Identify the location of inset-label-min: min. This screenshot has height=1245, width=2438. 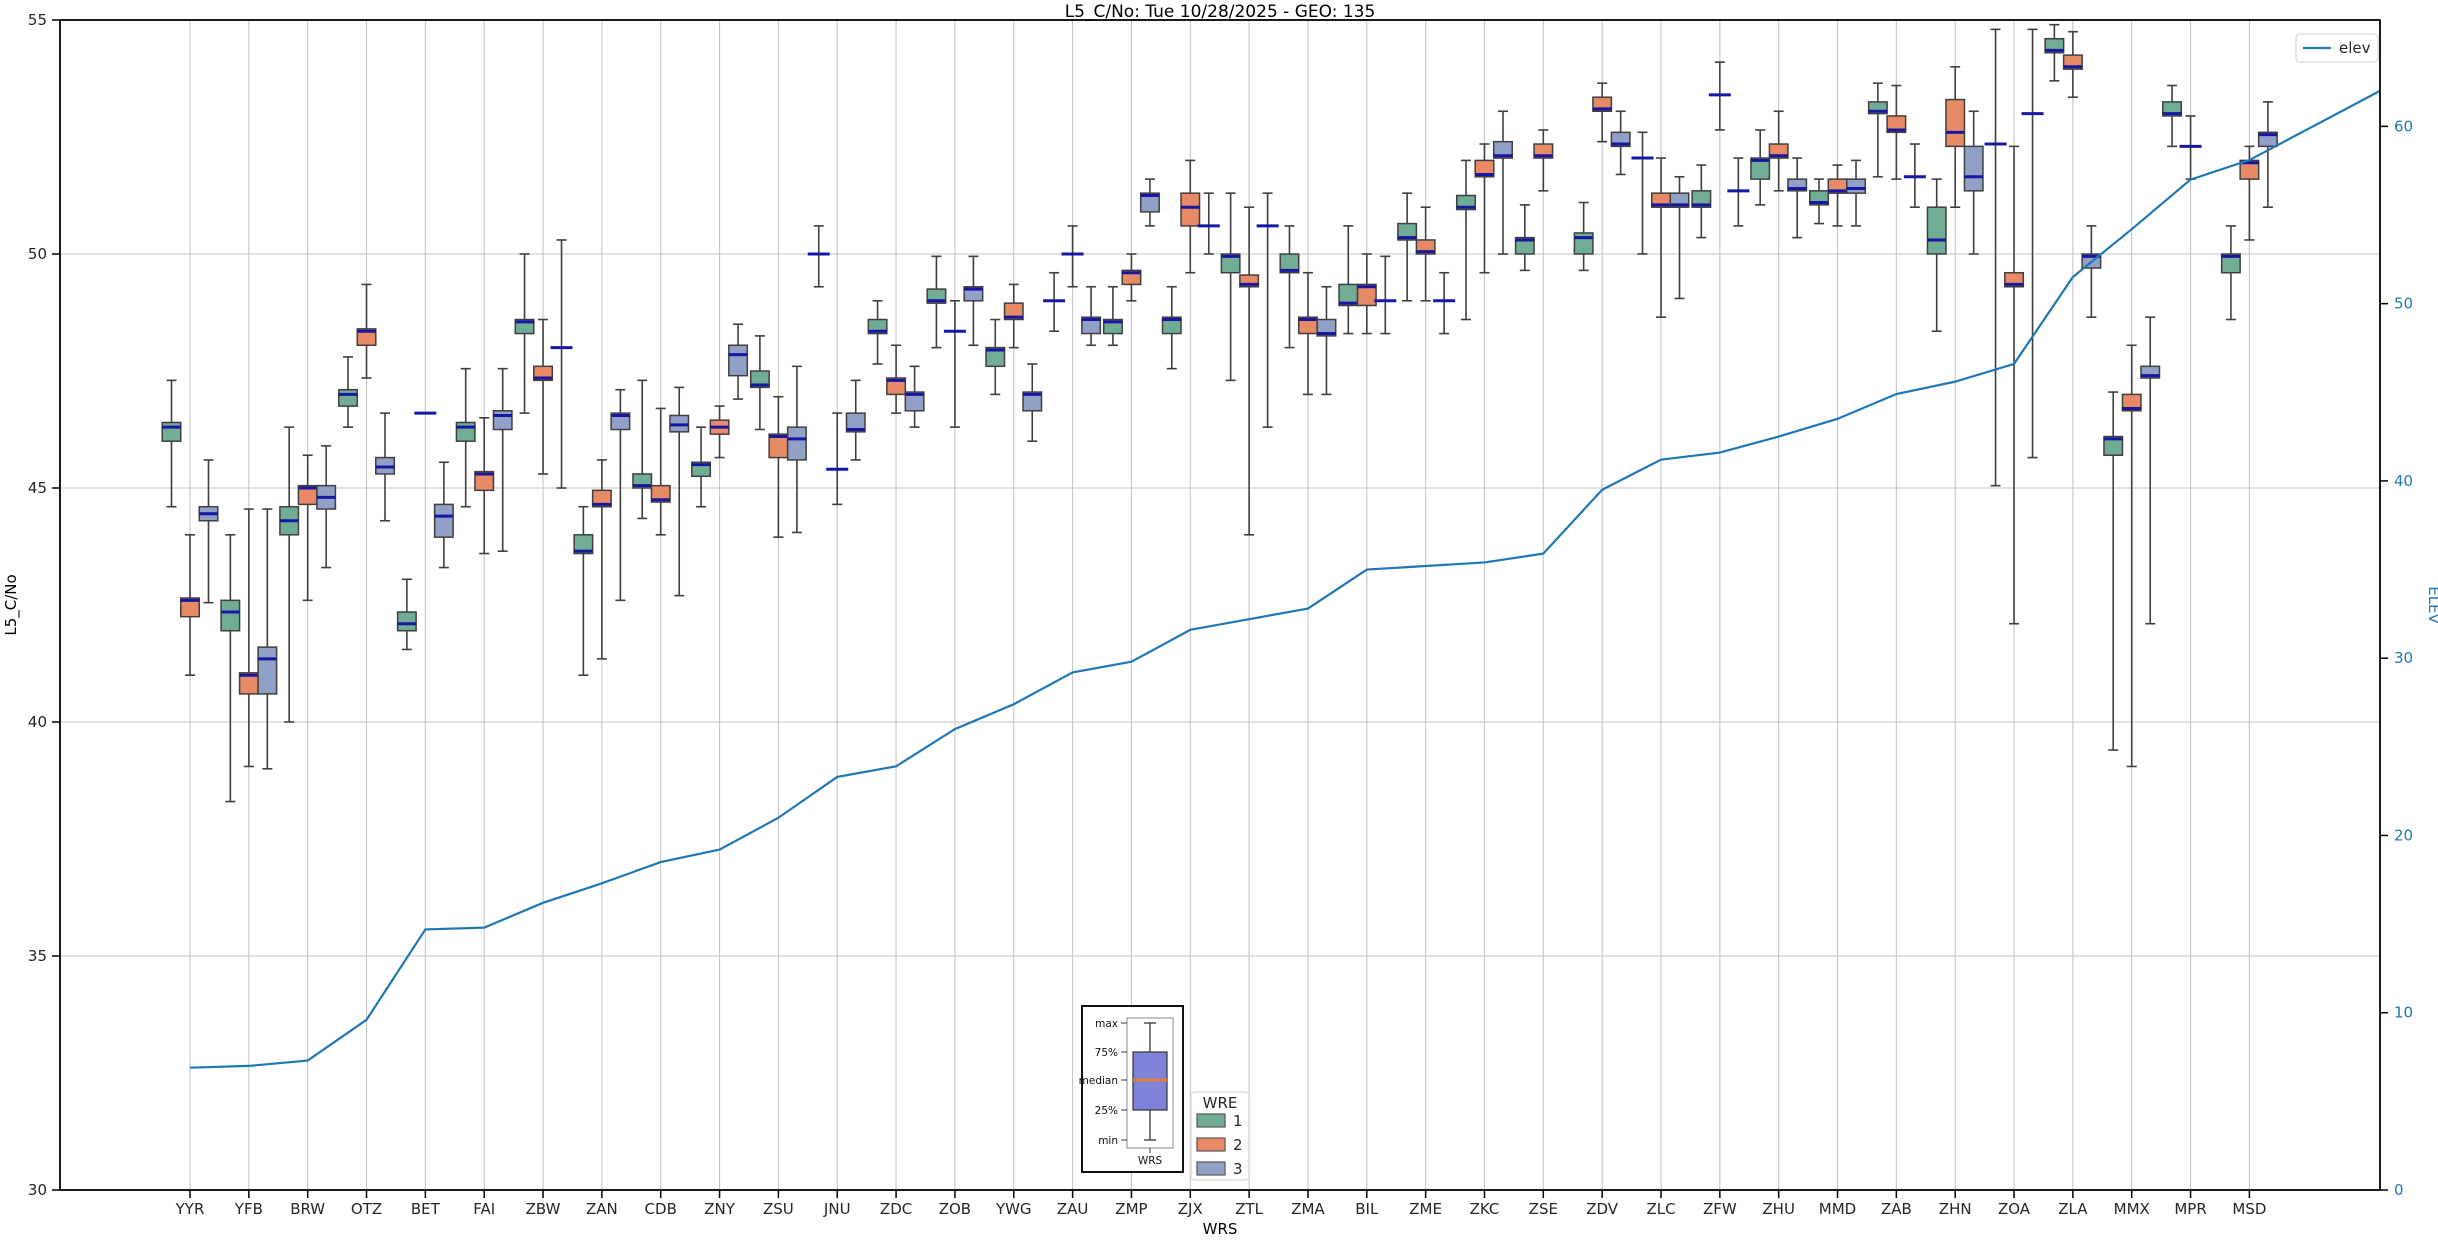
(1108, 1141).